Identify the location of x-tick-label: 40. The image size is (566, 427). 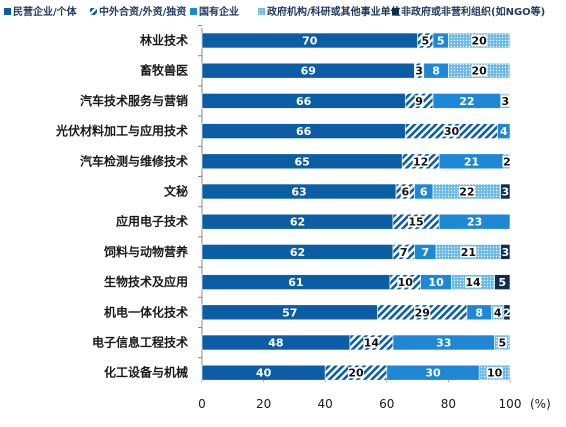
(325, 404).